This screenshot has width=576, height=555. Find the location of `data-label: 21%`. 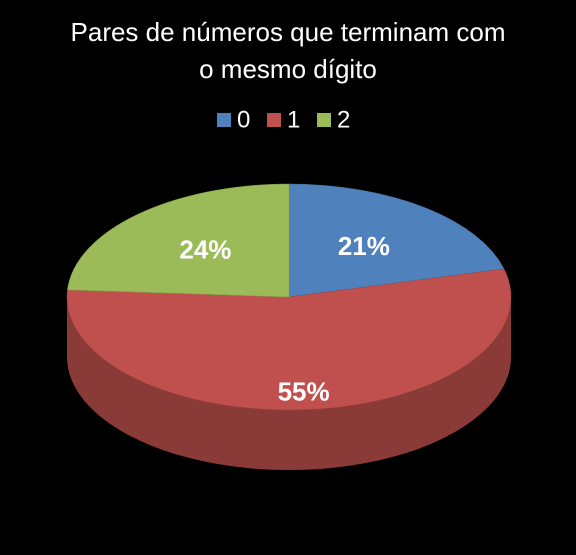

data-label: 21% is located at coordinates (364, 246).